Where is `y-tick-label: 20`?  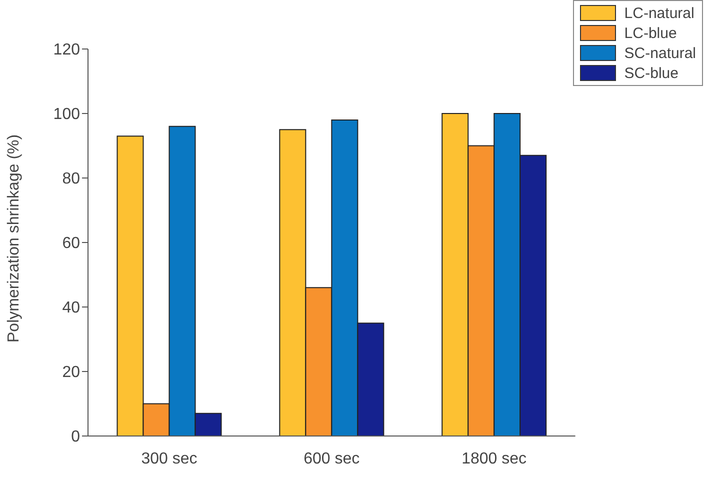
y-tick-label: 20 is located at coordinates (71, 373).